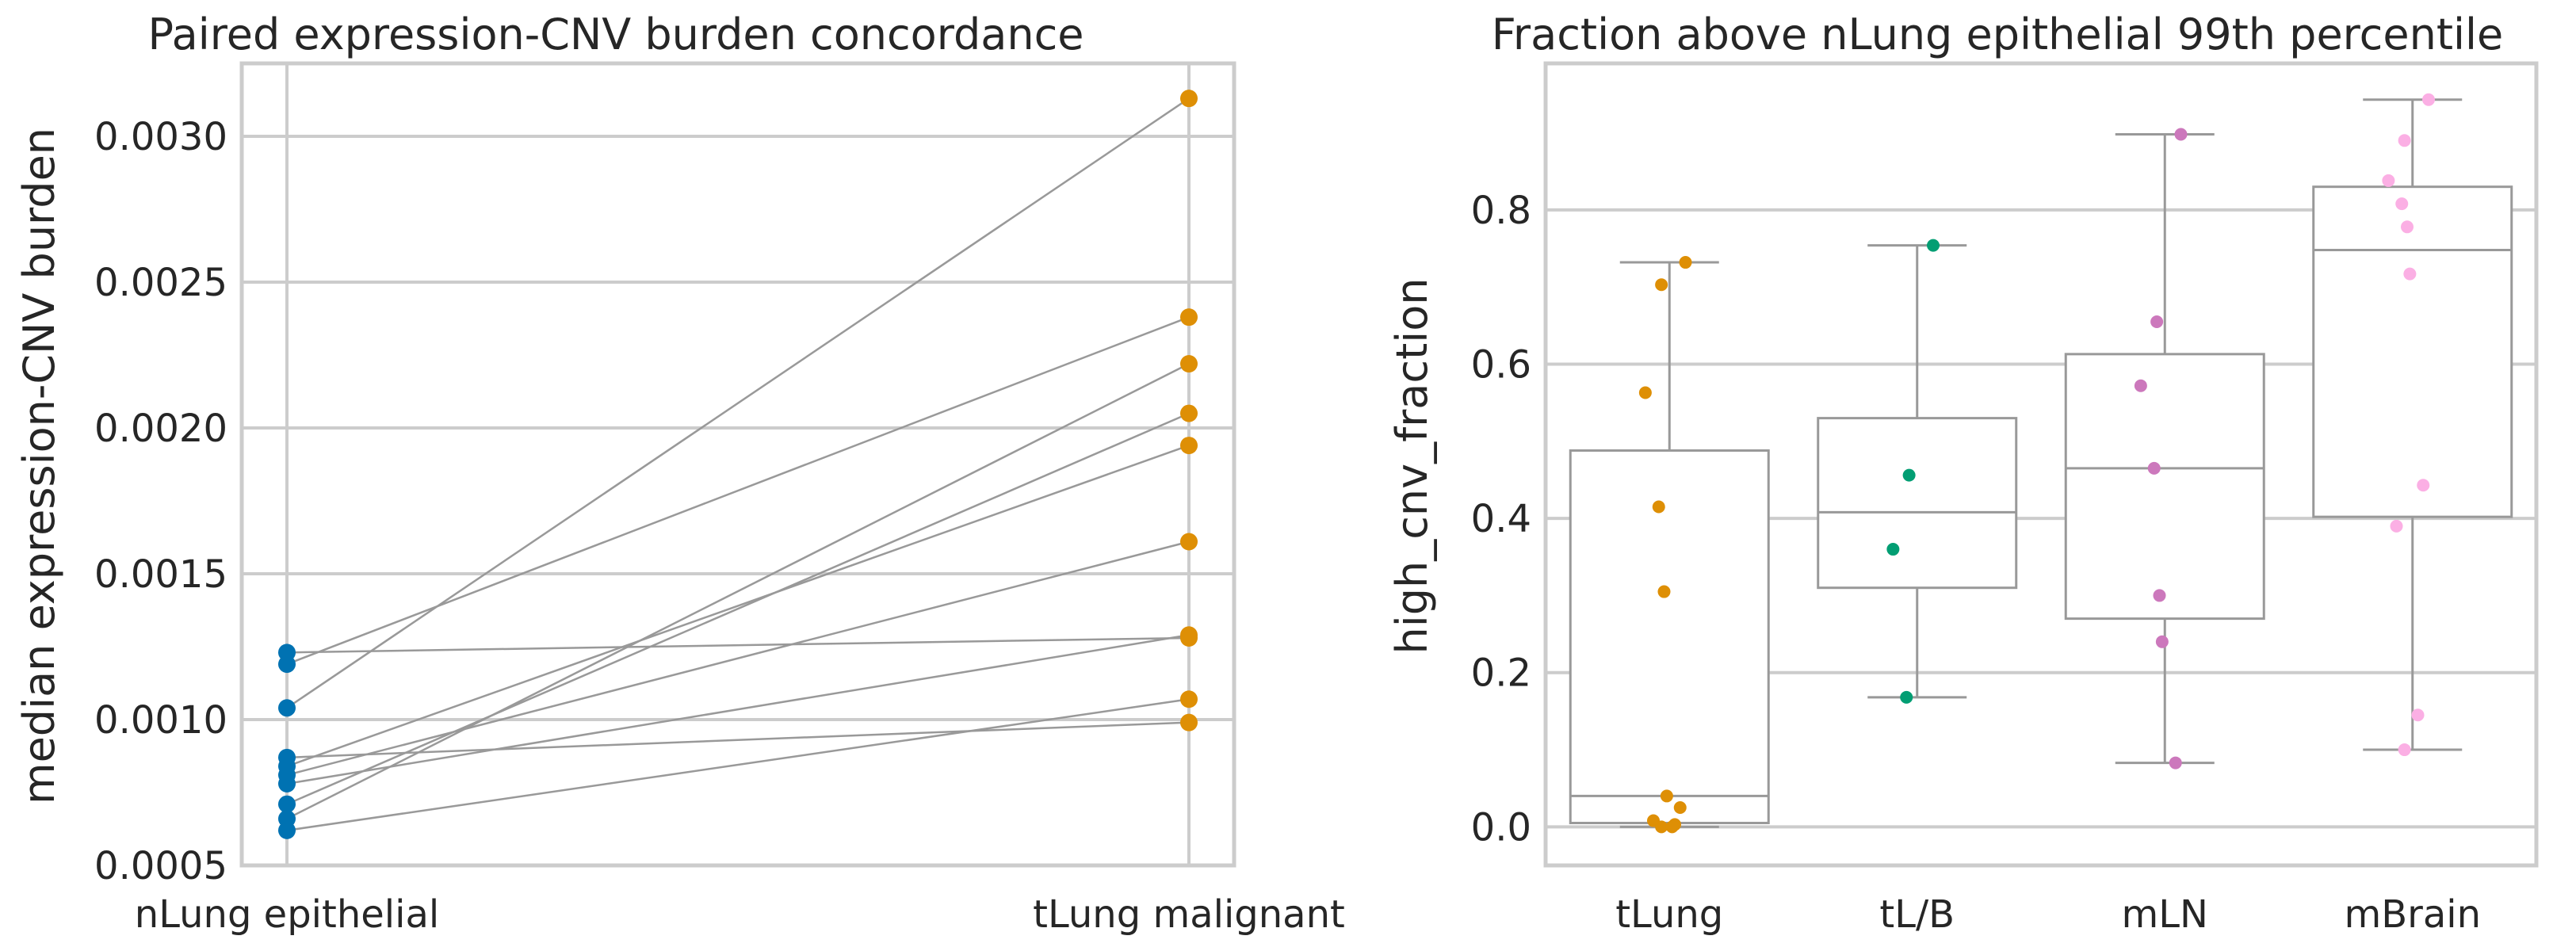 Image resolution: width=2576 pixels, height=951 pixels. I want to click on x-tick-label: tLung, so click(1669, 914).